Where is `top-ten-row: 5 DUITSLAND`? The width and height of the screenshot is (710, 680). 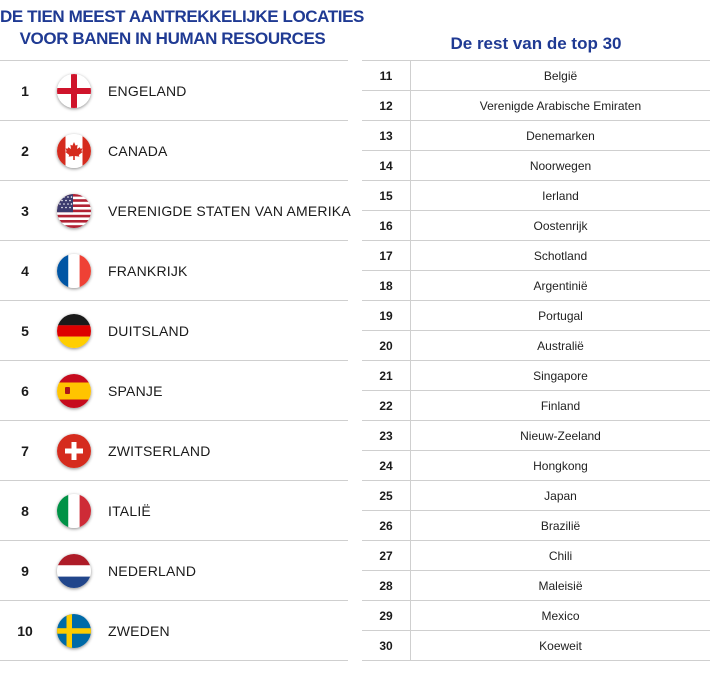
top-ten-row: 5 DUITSLAND is located at coordinates (174, 331).